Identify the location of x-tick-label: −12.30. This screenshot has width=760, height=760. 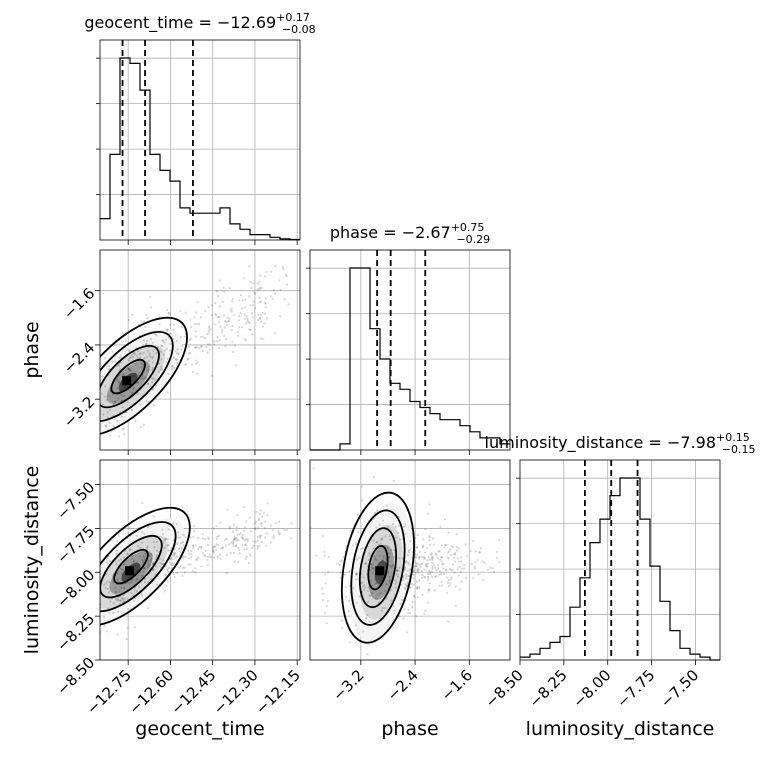
(236, 692).